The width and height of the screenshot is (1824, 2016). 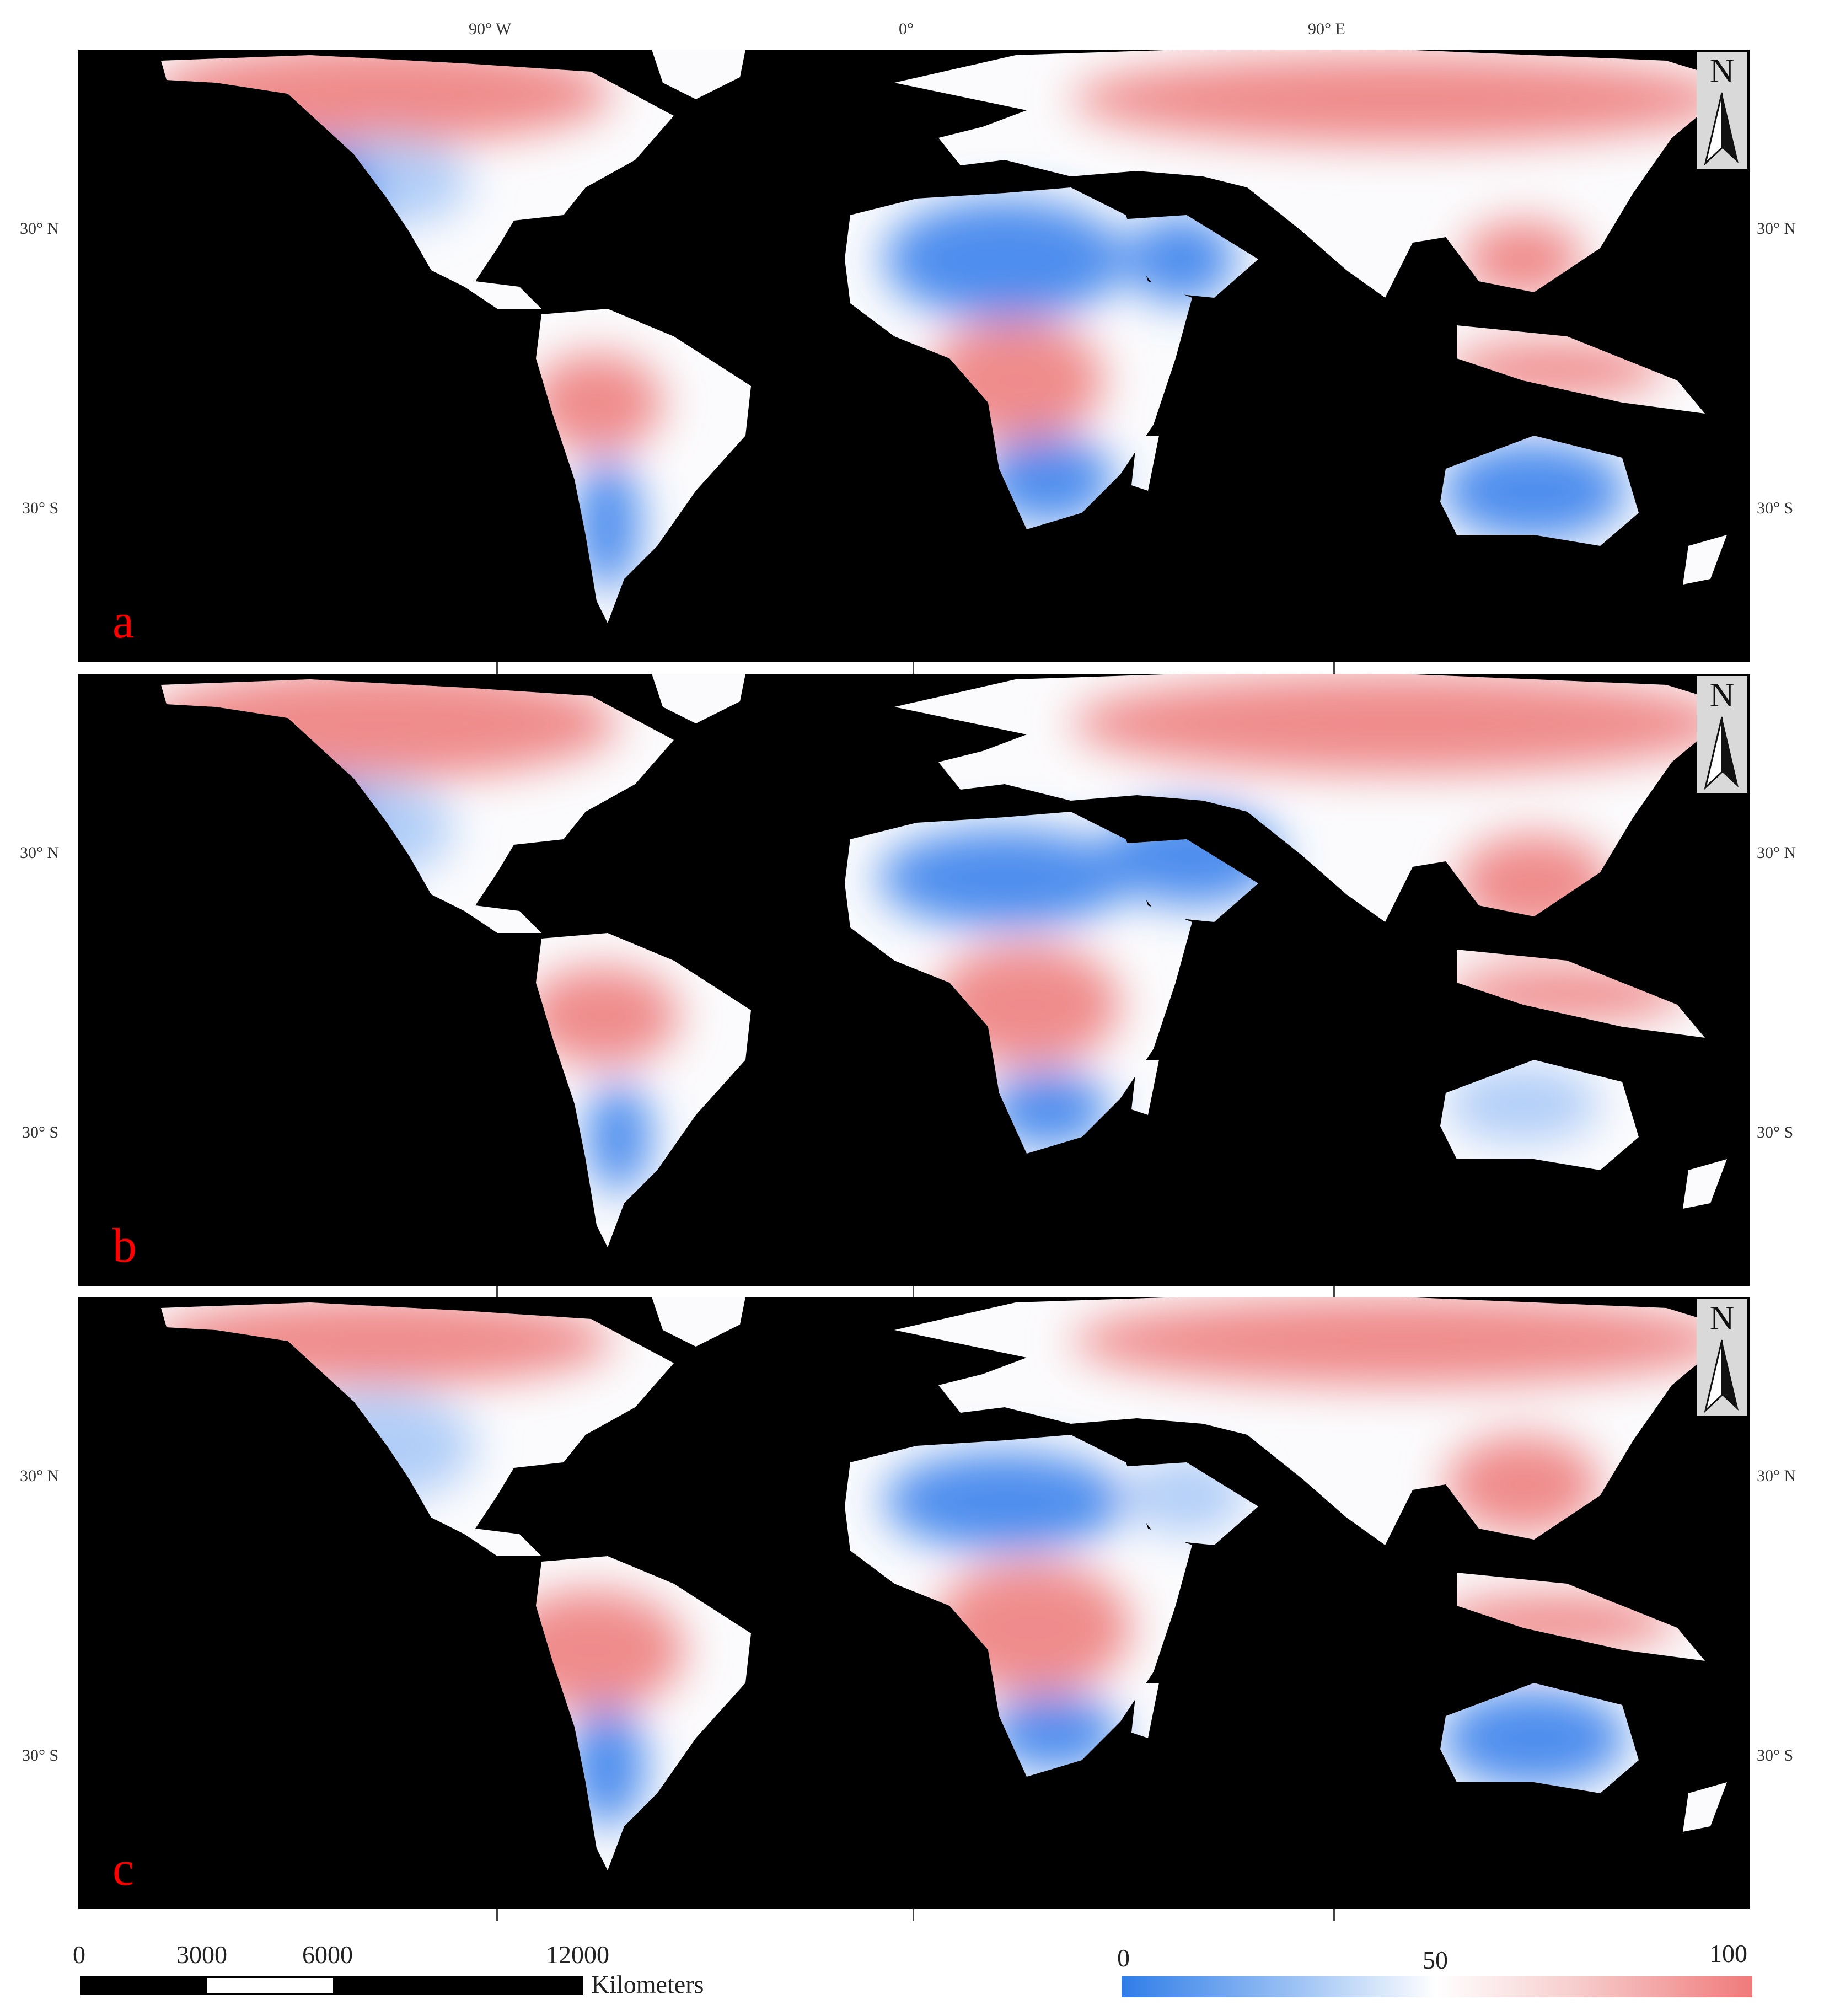 I want to click on legend-gradient, so click(x=1437, y=1986).